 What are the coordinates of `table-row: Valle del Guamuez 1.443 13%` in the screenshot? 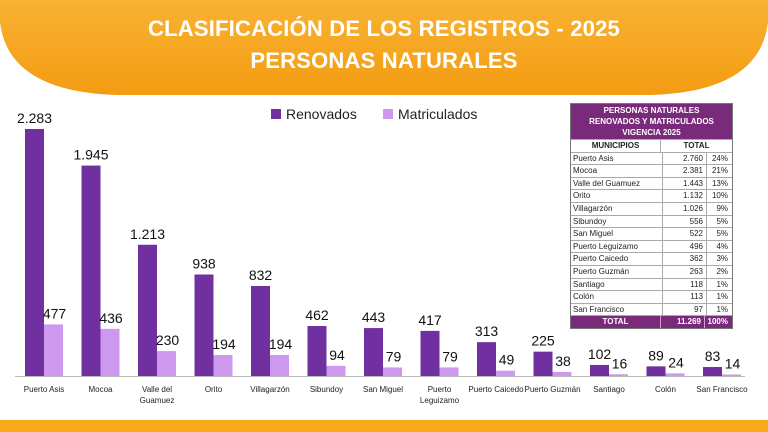 It's located at (651, 183).